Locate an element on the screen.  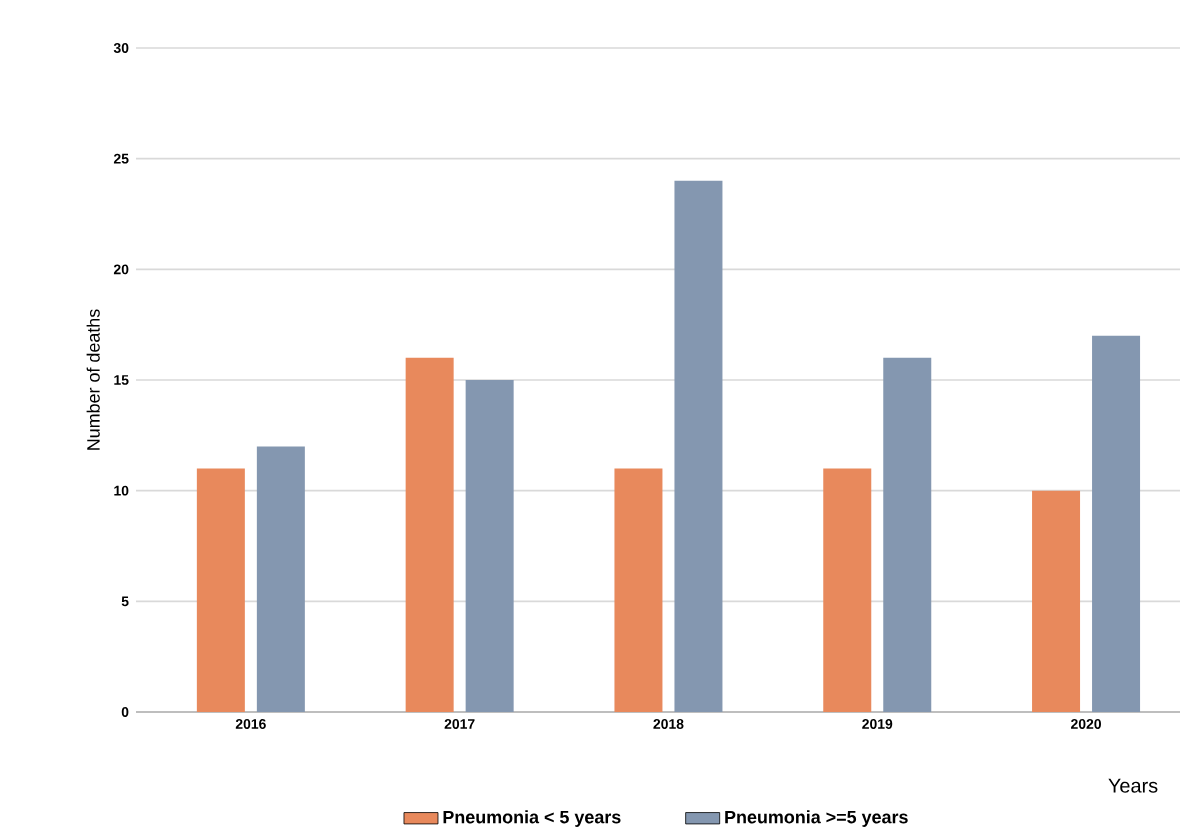
x-axis-title: Years is located at coordinates (1133, 785).